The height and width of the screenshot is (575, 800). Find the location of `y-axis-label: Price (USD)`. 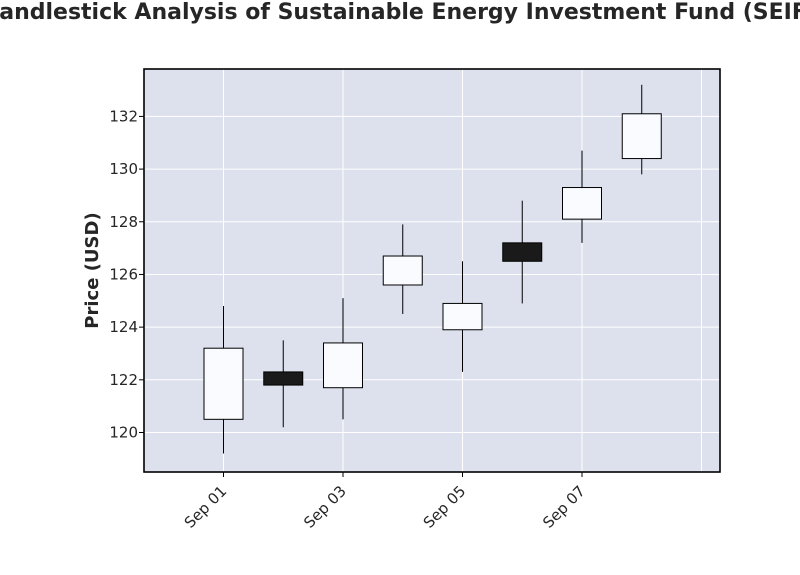

y-axis-label: Price (USD) is located at coordinates (92, 270).